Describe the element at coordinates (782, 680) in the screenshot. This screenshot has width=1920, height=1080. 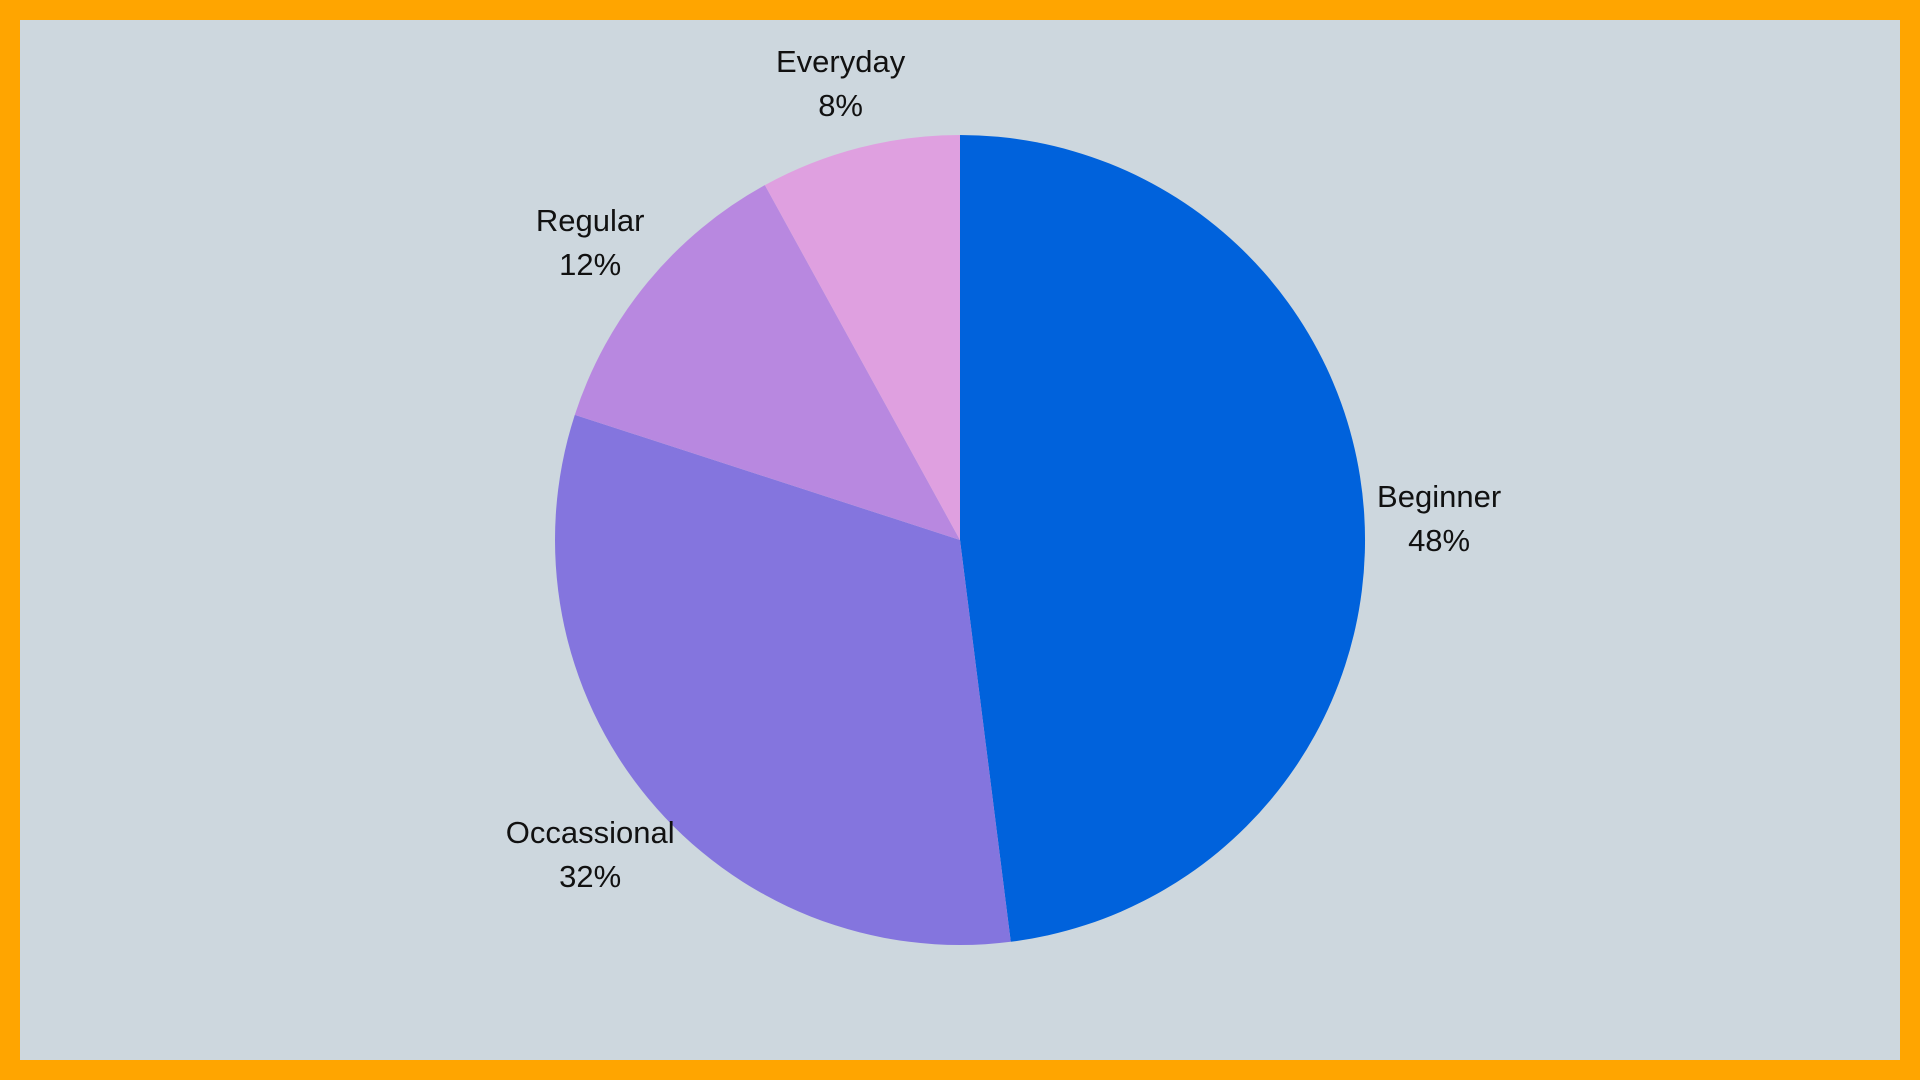
I see `pie-slice-occassional` at that location.